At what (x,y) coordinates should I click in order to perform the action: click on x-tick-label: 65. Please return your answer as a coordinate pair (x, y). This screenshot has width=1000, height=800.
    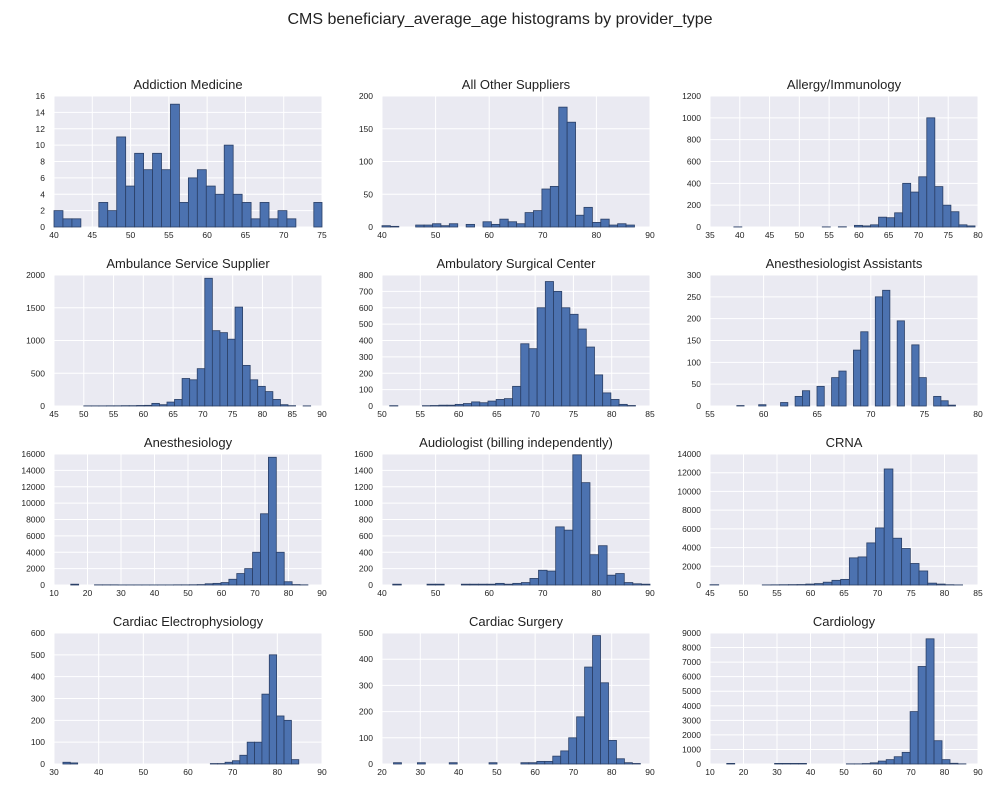
    Looking at the image, I should click on (173, 414).